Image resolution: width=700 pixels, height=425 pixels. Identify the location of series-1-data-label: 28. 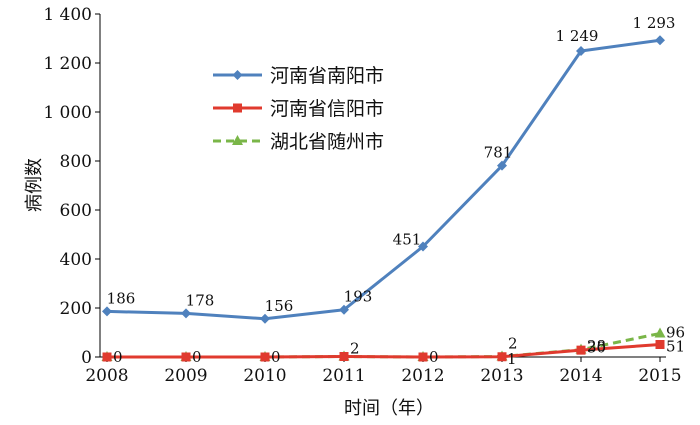
(596, 346).